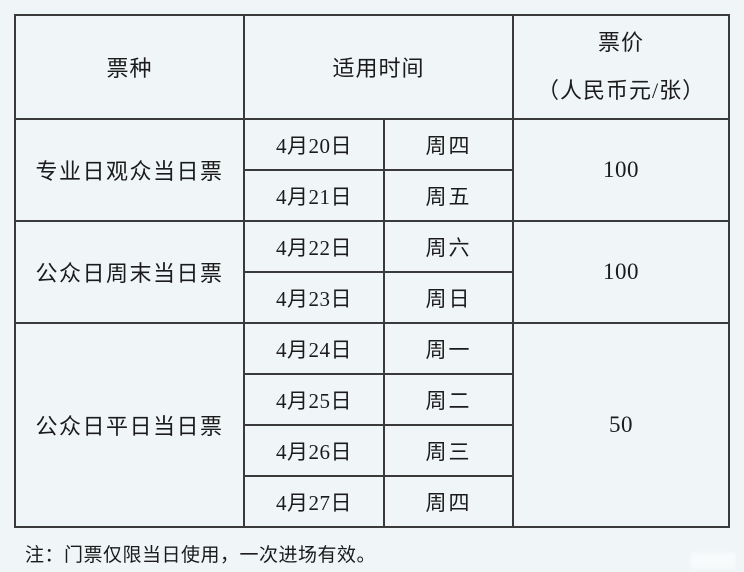  Describe the element at coordinates (448, 348) in the screenshot. I see `weekday-cell: 周一` at that location.